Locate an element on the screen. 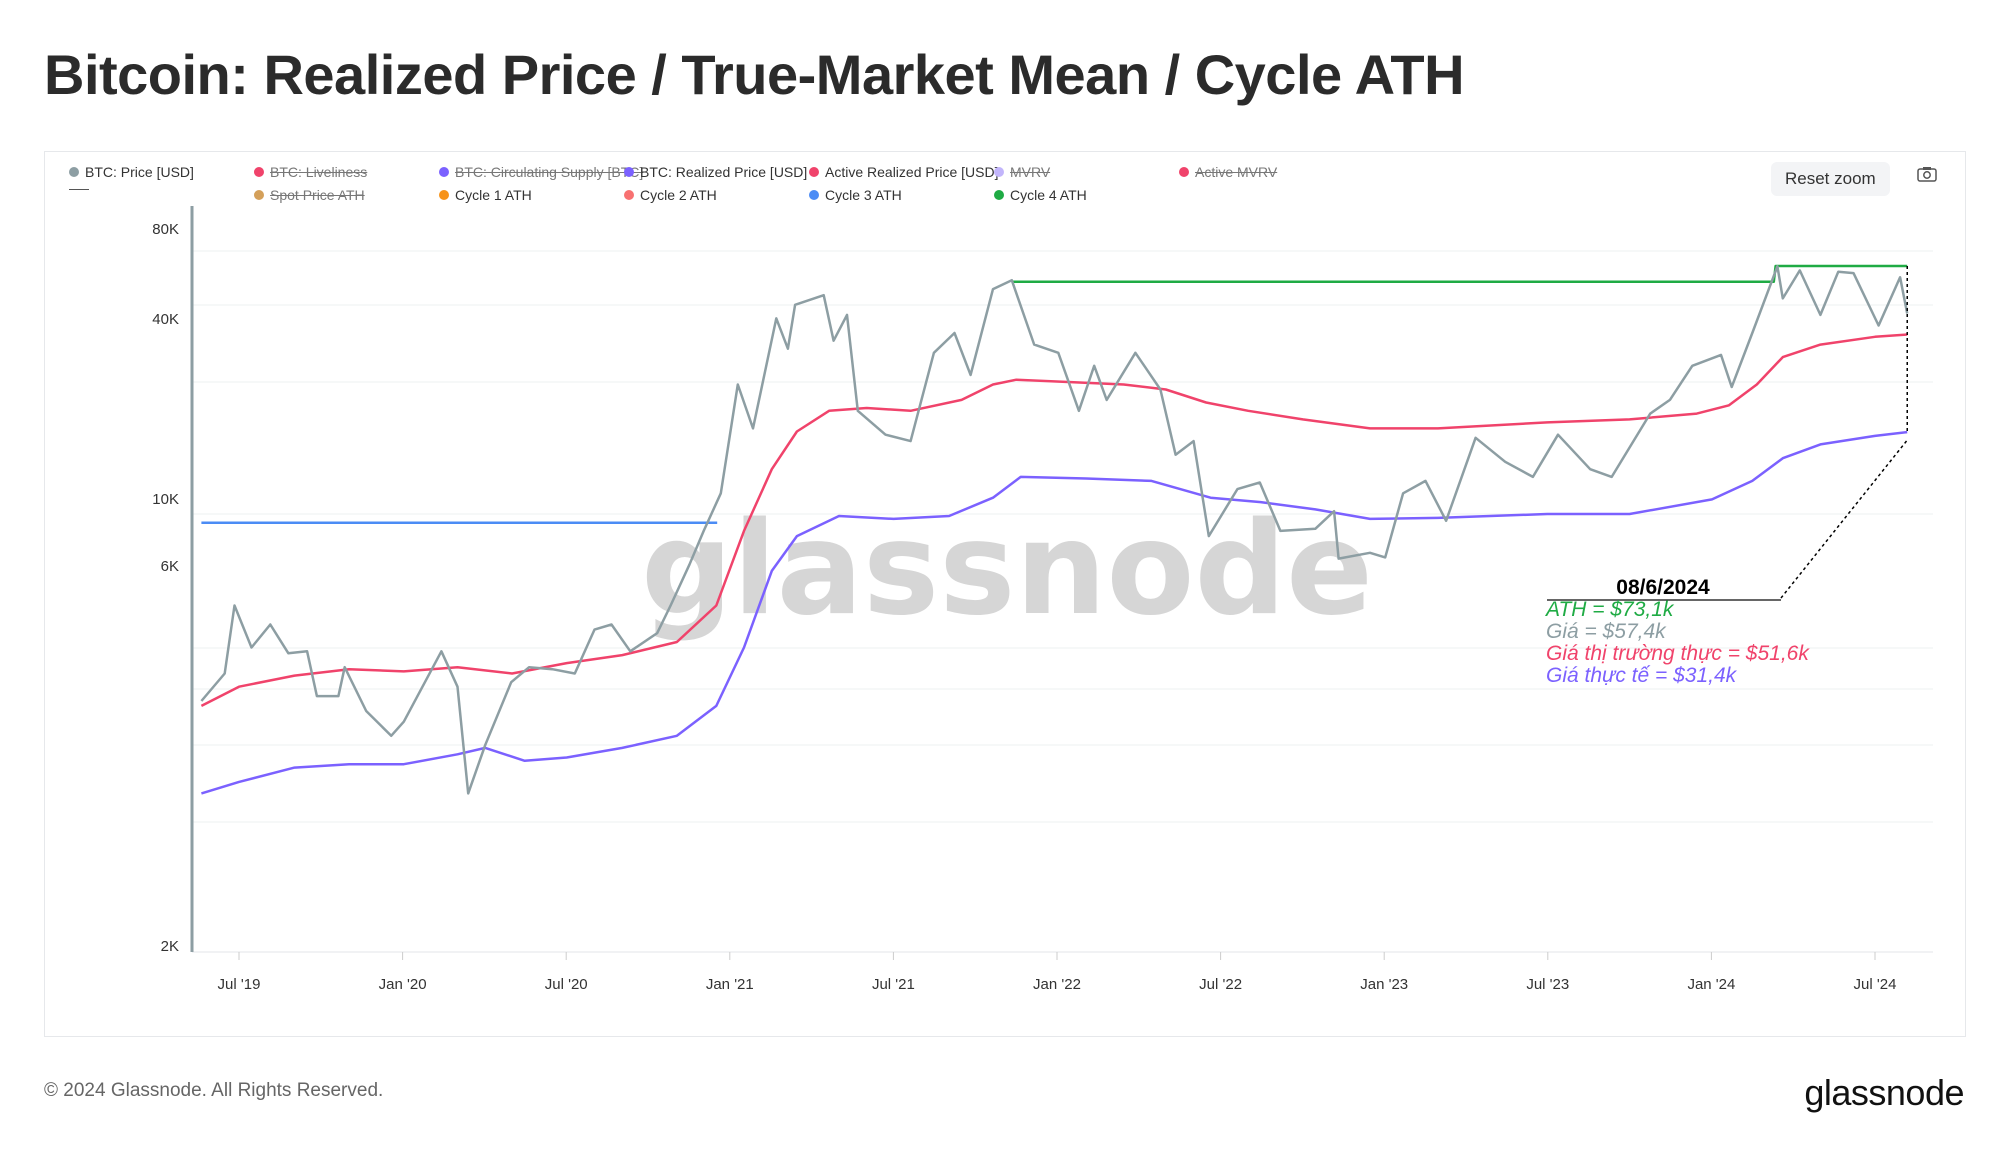  legend-item: BTC: Liveliness is located at coordinates (310, 172).